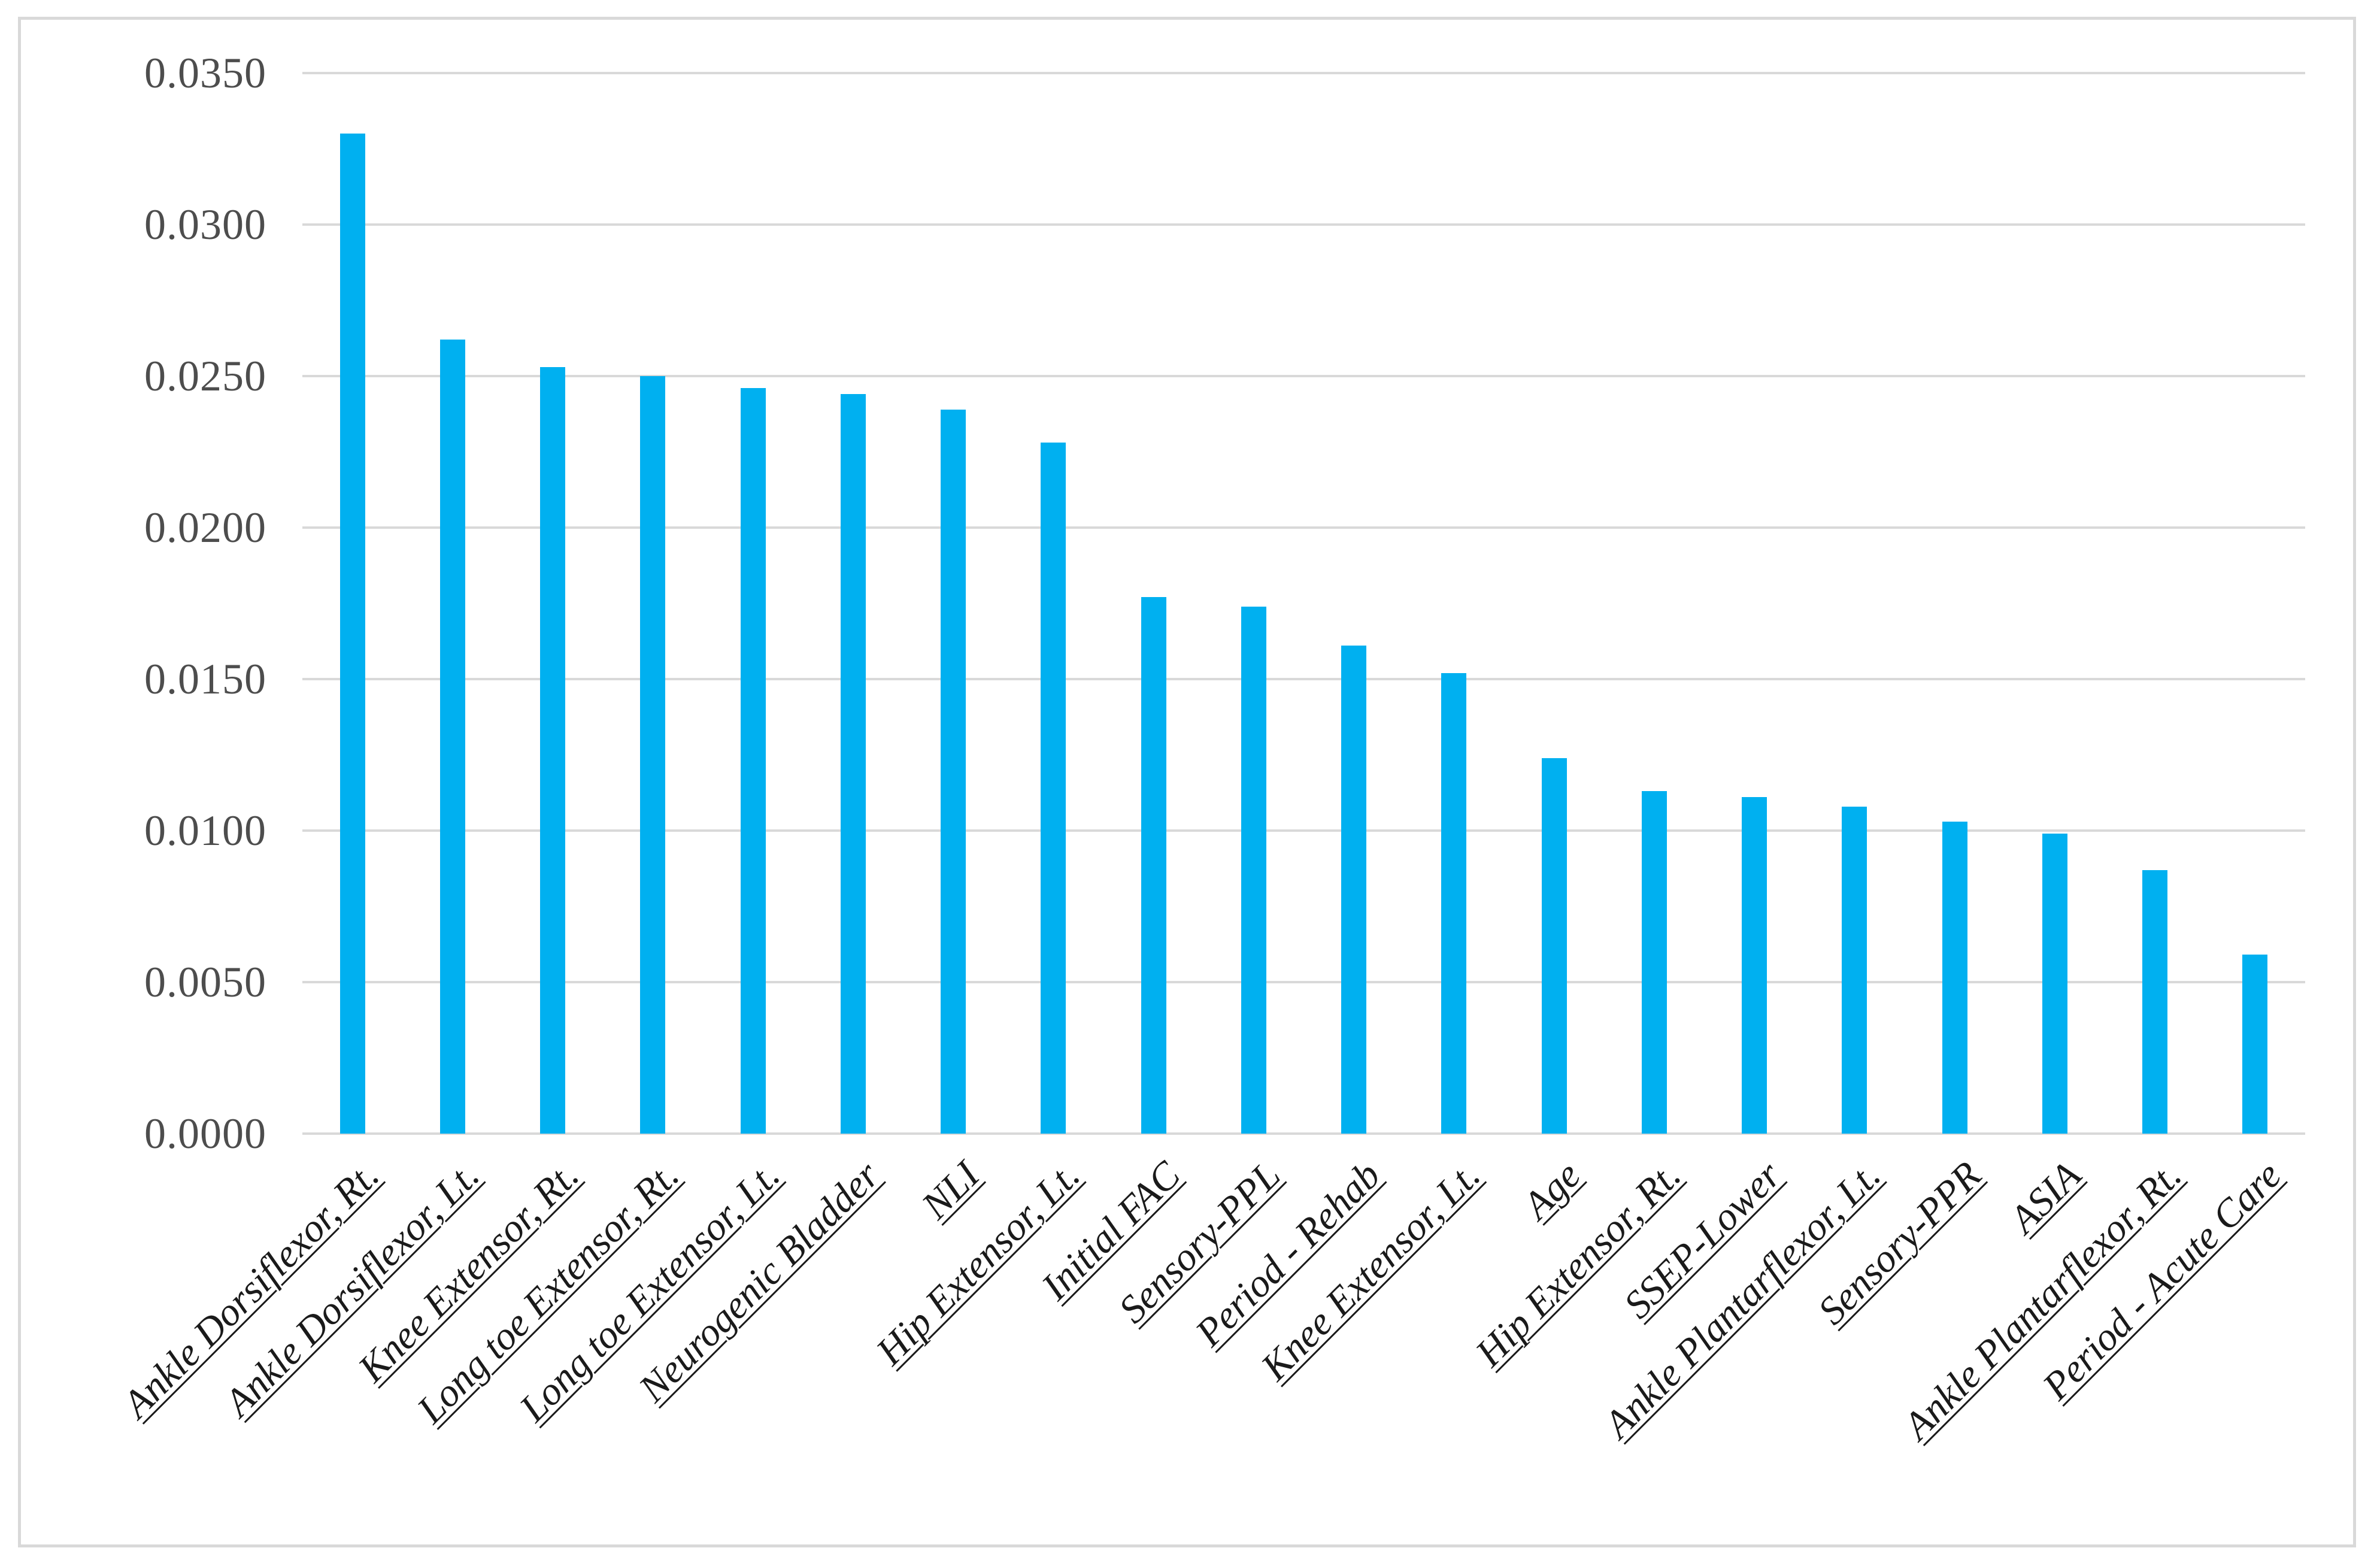 Image resolution: width=2380 pixels, height=1566 pixels. I want to click on y-tick-label: 0.0050, so click(205, 982).